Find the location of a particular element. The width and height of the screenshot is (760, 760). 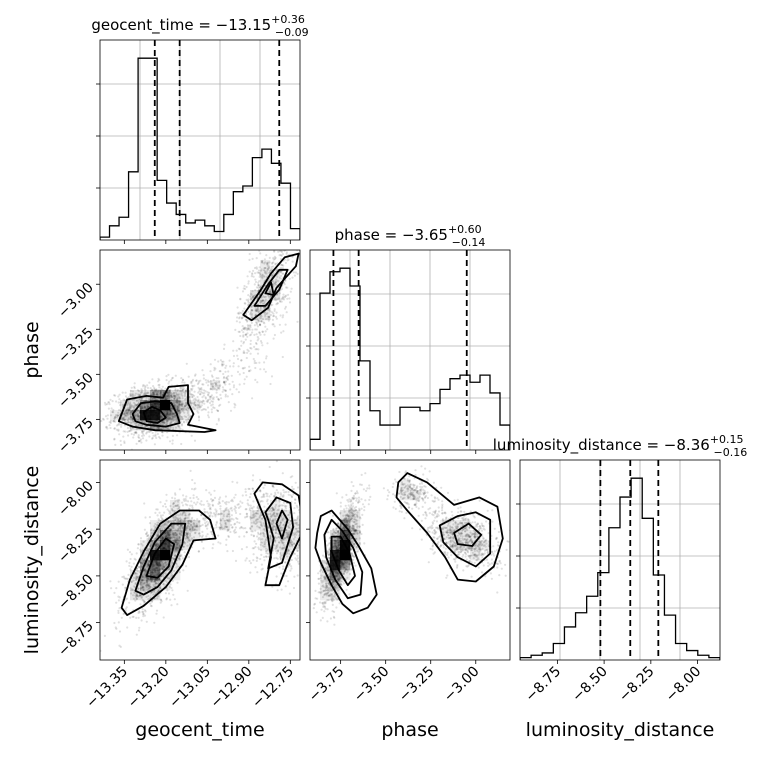

title-main: luminosity_distance = −8.36 is located at coordinates (601, 445).